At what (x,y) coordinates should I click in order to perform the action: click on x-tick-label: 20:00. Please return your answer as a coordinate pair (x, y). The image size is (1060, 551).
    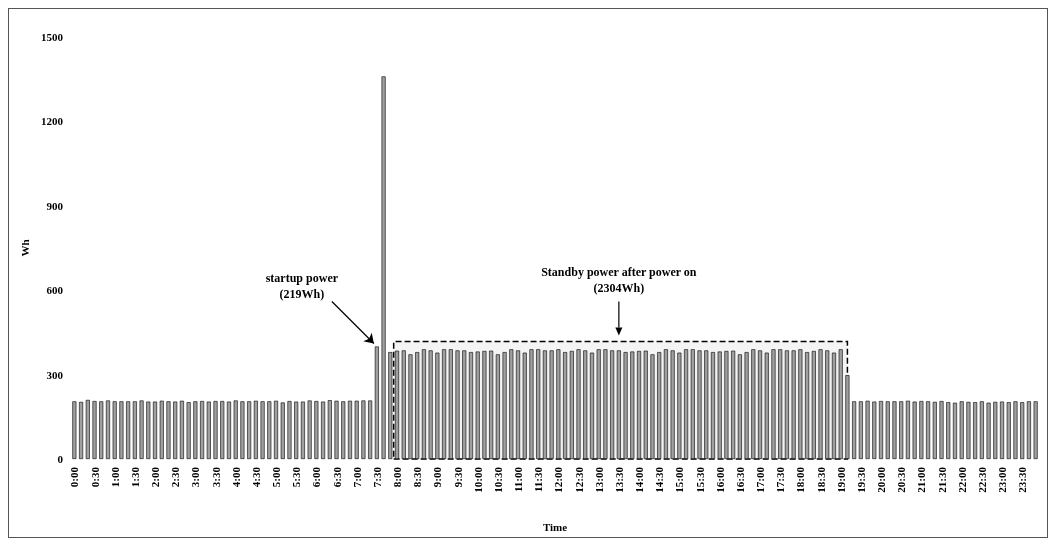
    Looking at the image, I should click on (881, 479).